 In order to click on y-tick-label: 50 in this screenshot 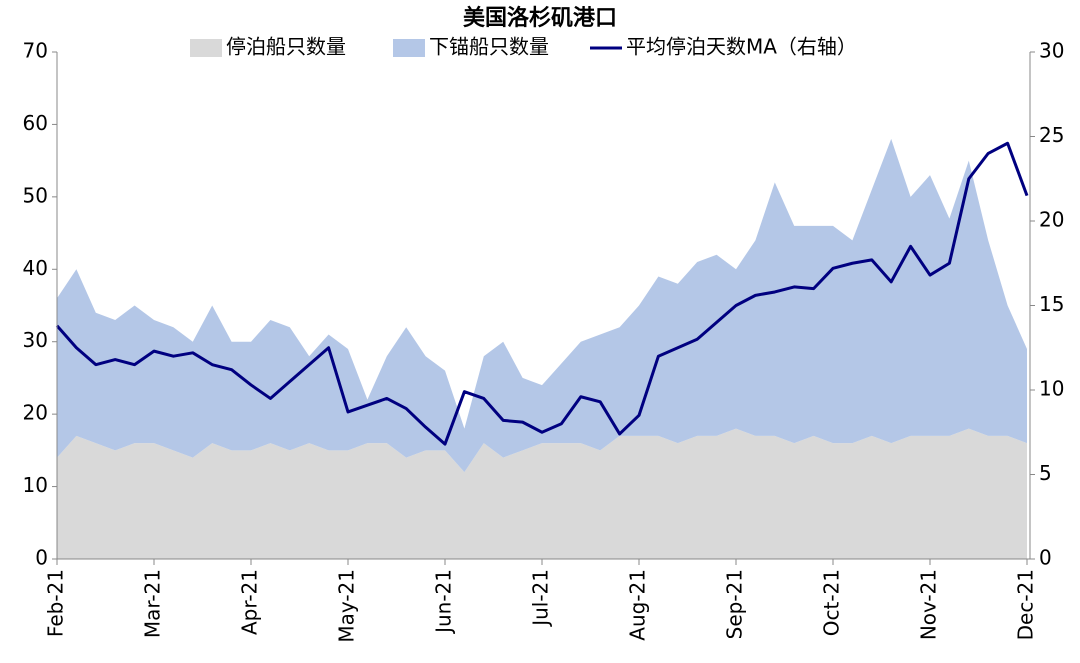, I will do `click(35, 195)`.